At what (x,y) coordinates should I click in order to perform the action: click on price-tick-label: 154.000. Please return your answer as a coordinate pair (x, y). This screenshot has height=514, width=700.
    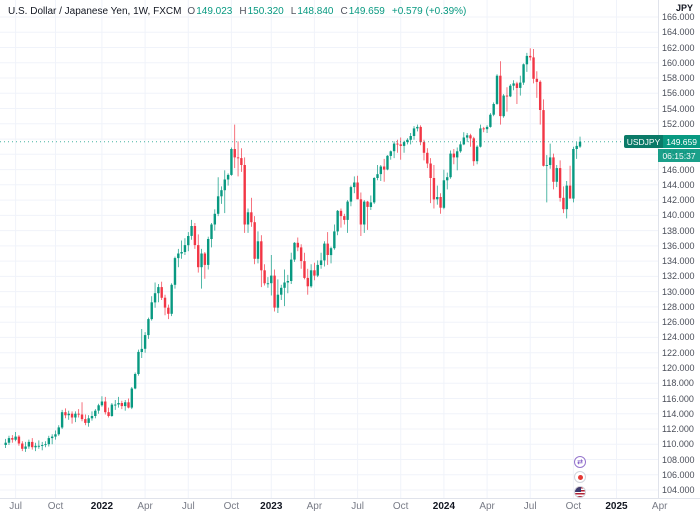
    Looking at the image, I should click on (678, 108).